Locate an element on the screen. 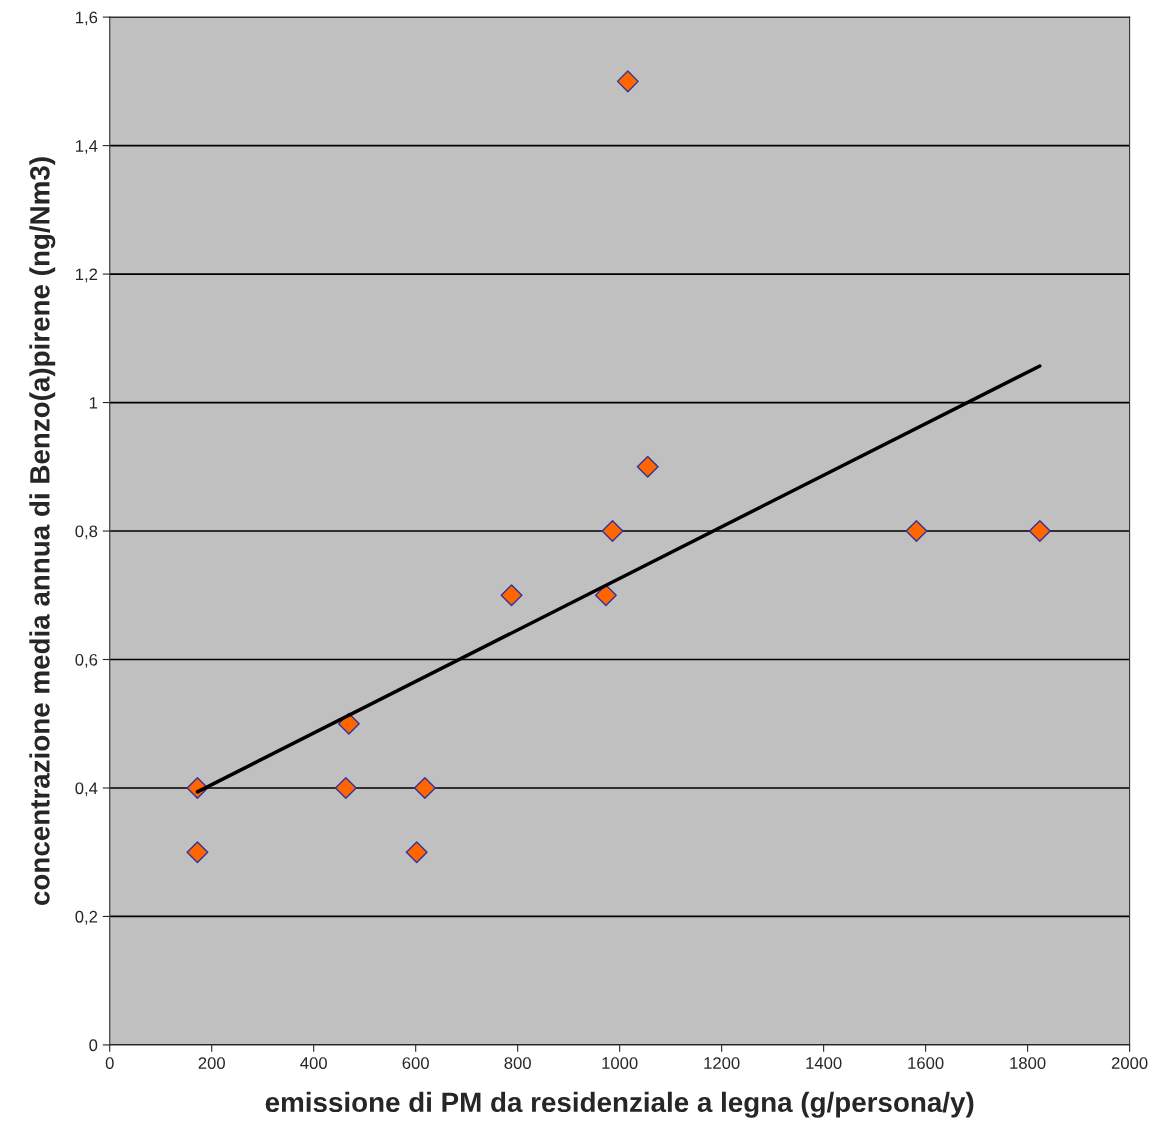 The height and width of the screenshot is (1142, 1155). y-tick-label: 1 is located at coordinates (93, 403).